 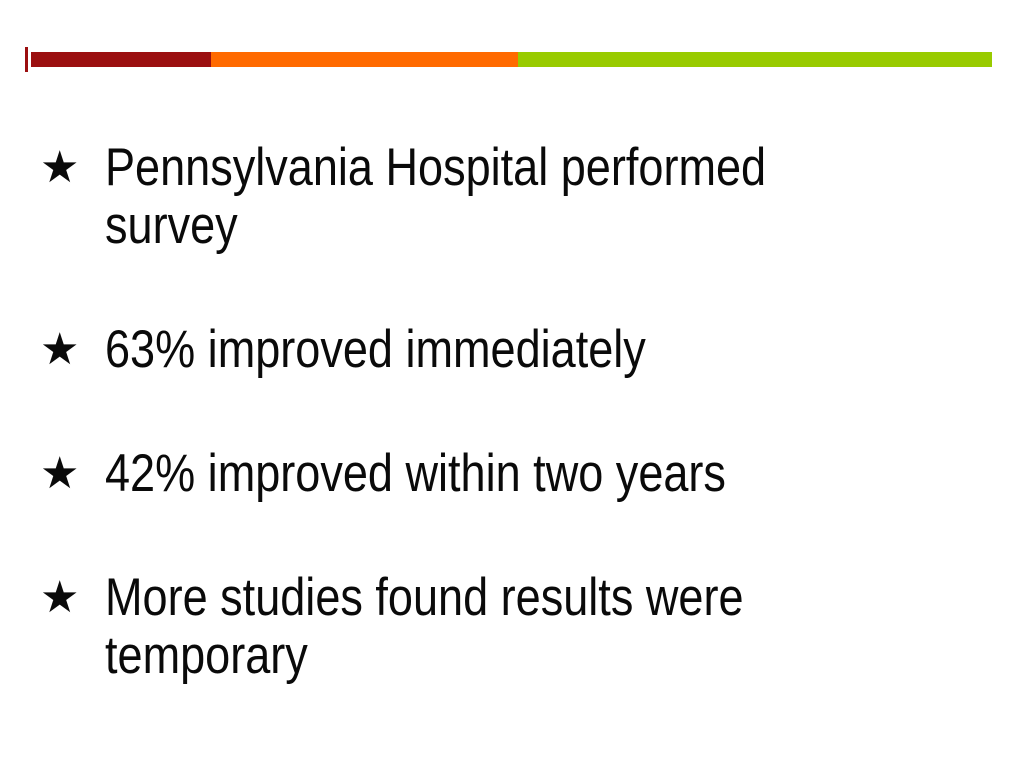 What do you see at coordinates (415, 473) in the screenshot?
I see `bullet-line: 42% improved within two years` at bounding box center [415, 473].